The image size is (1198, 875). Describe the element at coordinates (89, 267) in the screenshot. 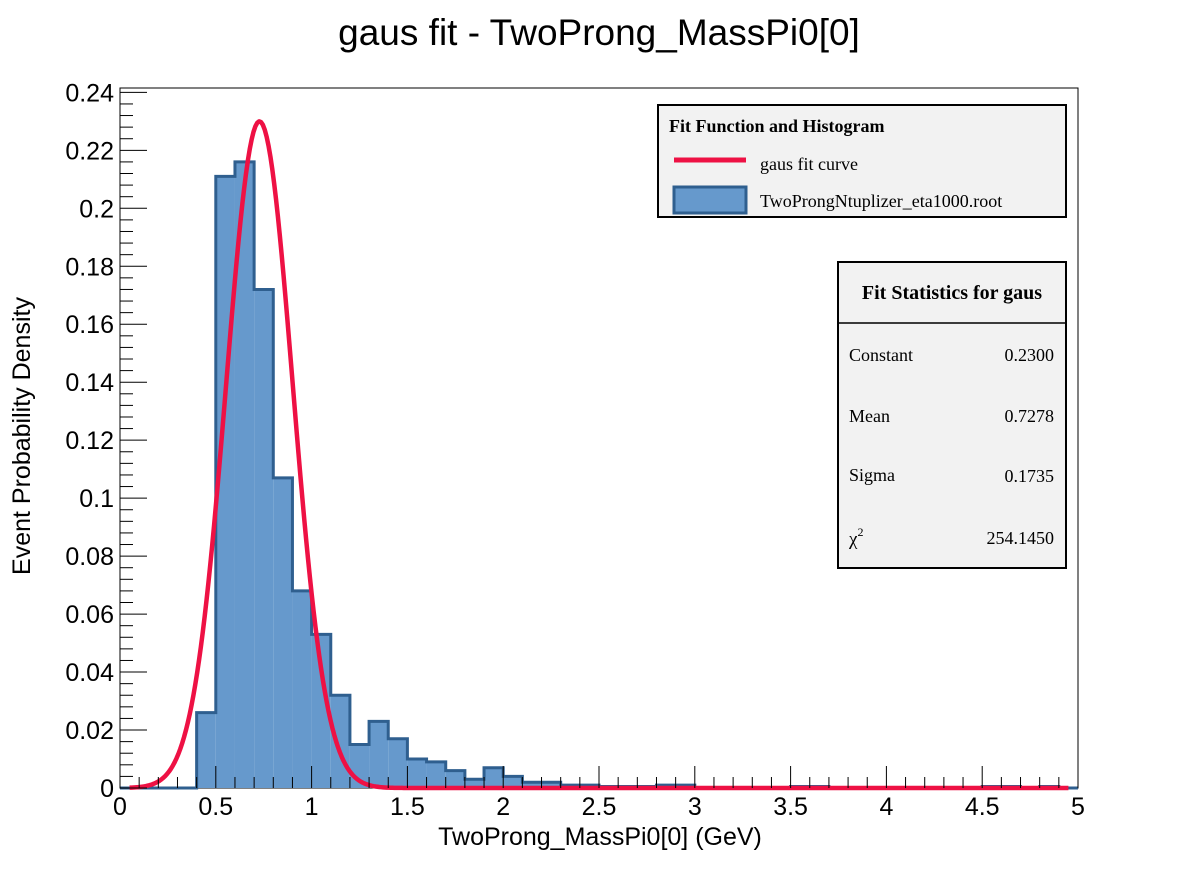

I see `y-tick-label: 0.18` at that location.